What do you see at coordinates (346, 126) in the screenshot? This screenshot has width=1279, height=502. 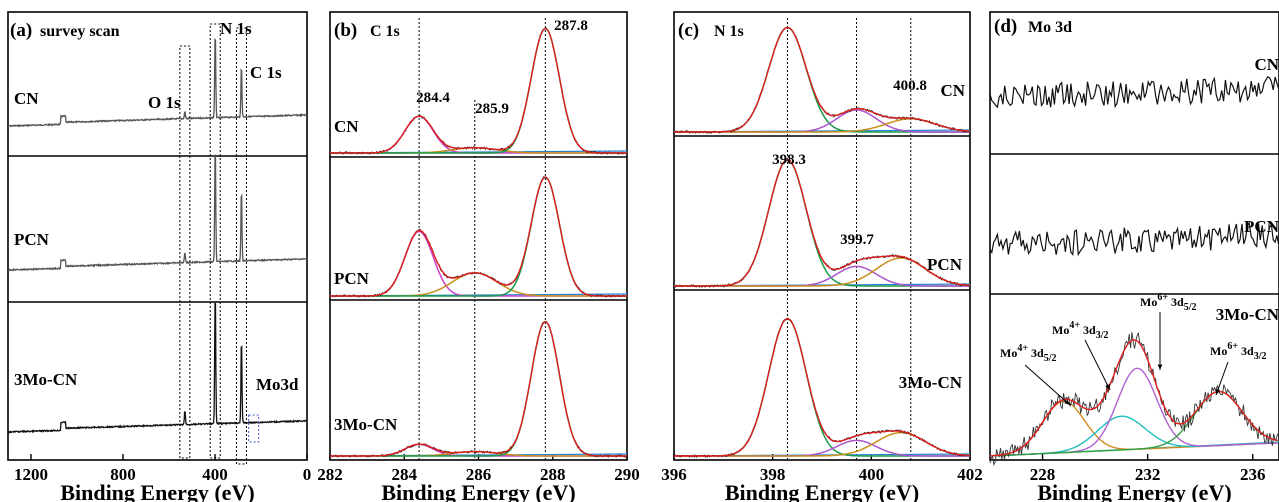 I see `panel-b-series-label: CN` at bounding box center [346, 126].